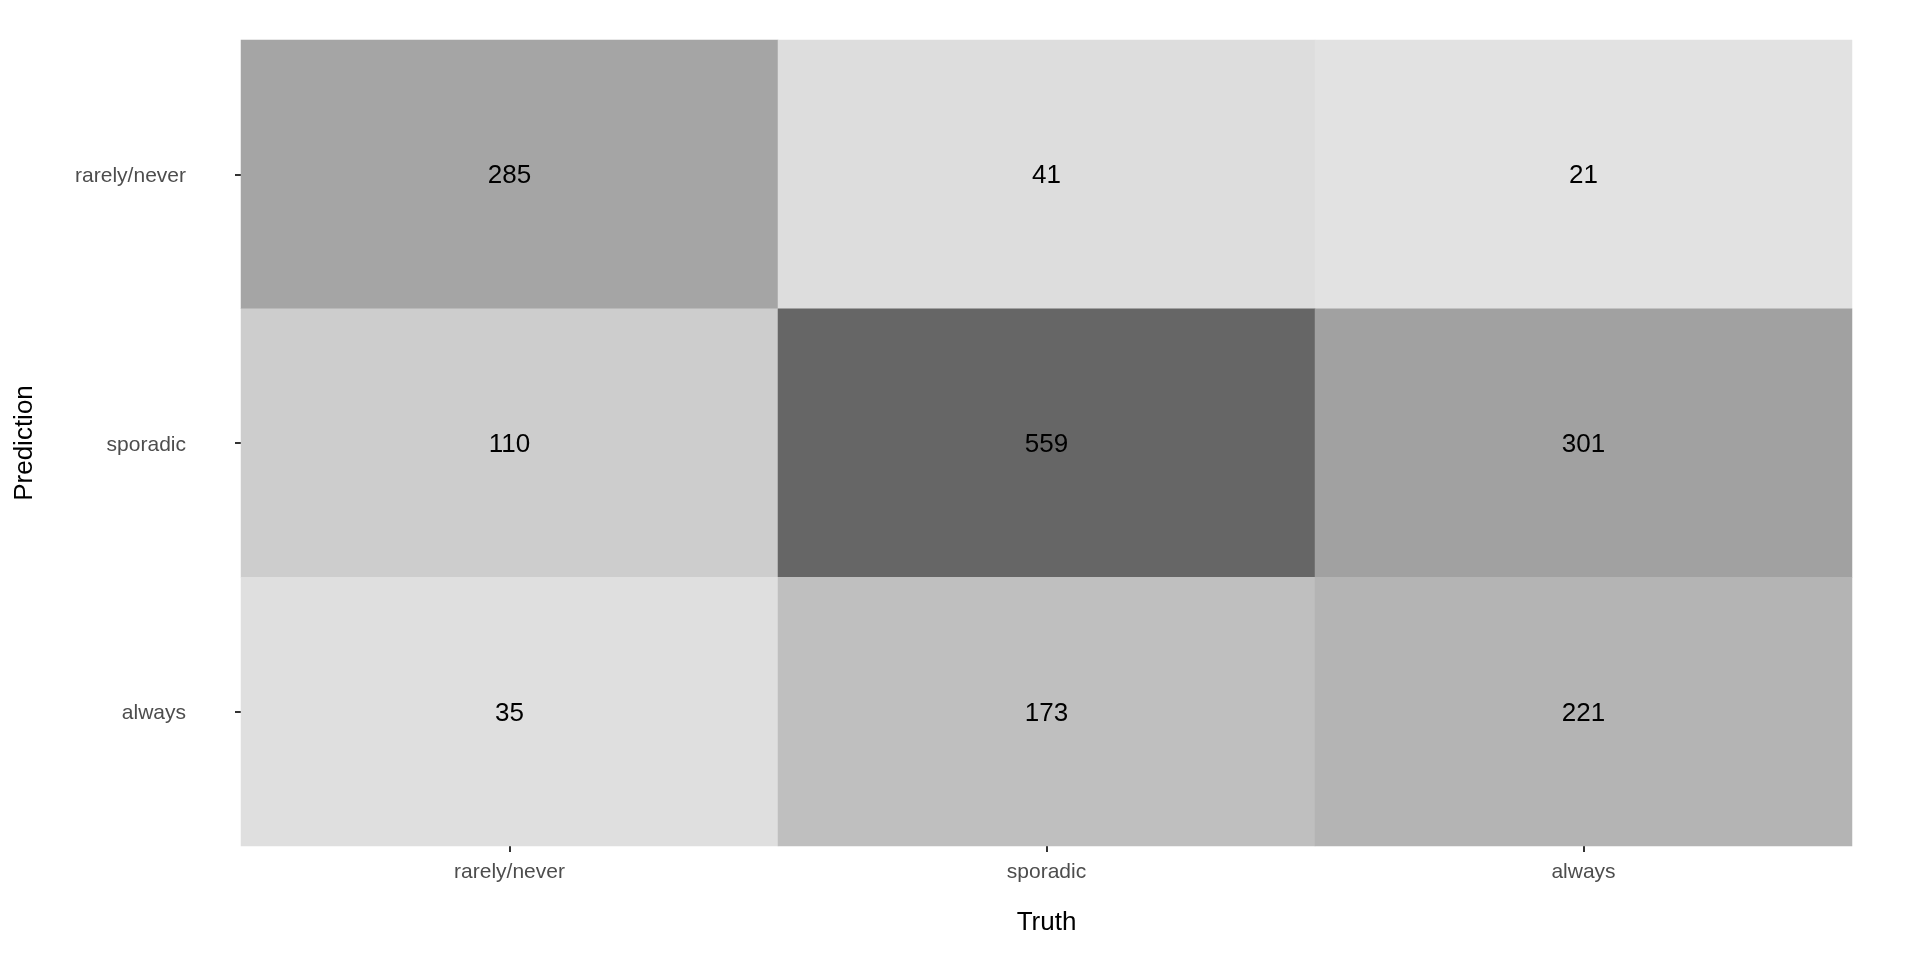 The image size is (1920, 960). Describe the element at coordinates (1583, 443) in the screenshot. I see `data-label: 301` at that location.